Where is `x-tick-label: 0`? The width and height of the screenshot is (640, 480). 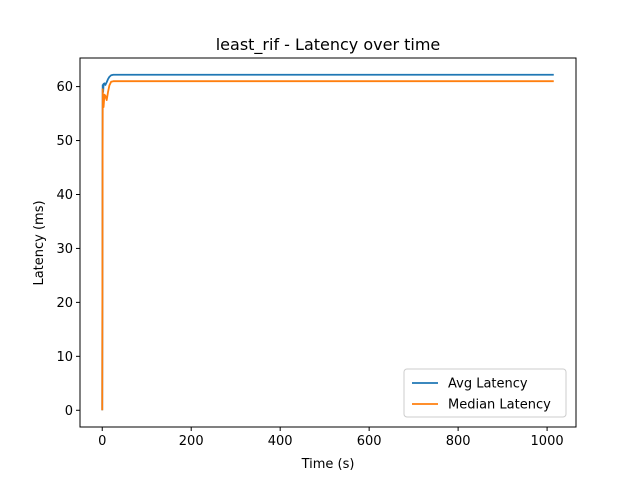 x-tick-label: 0 is located at coordinates (102, 441).